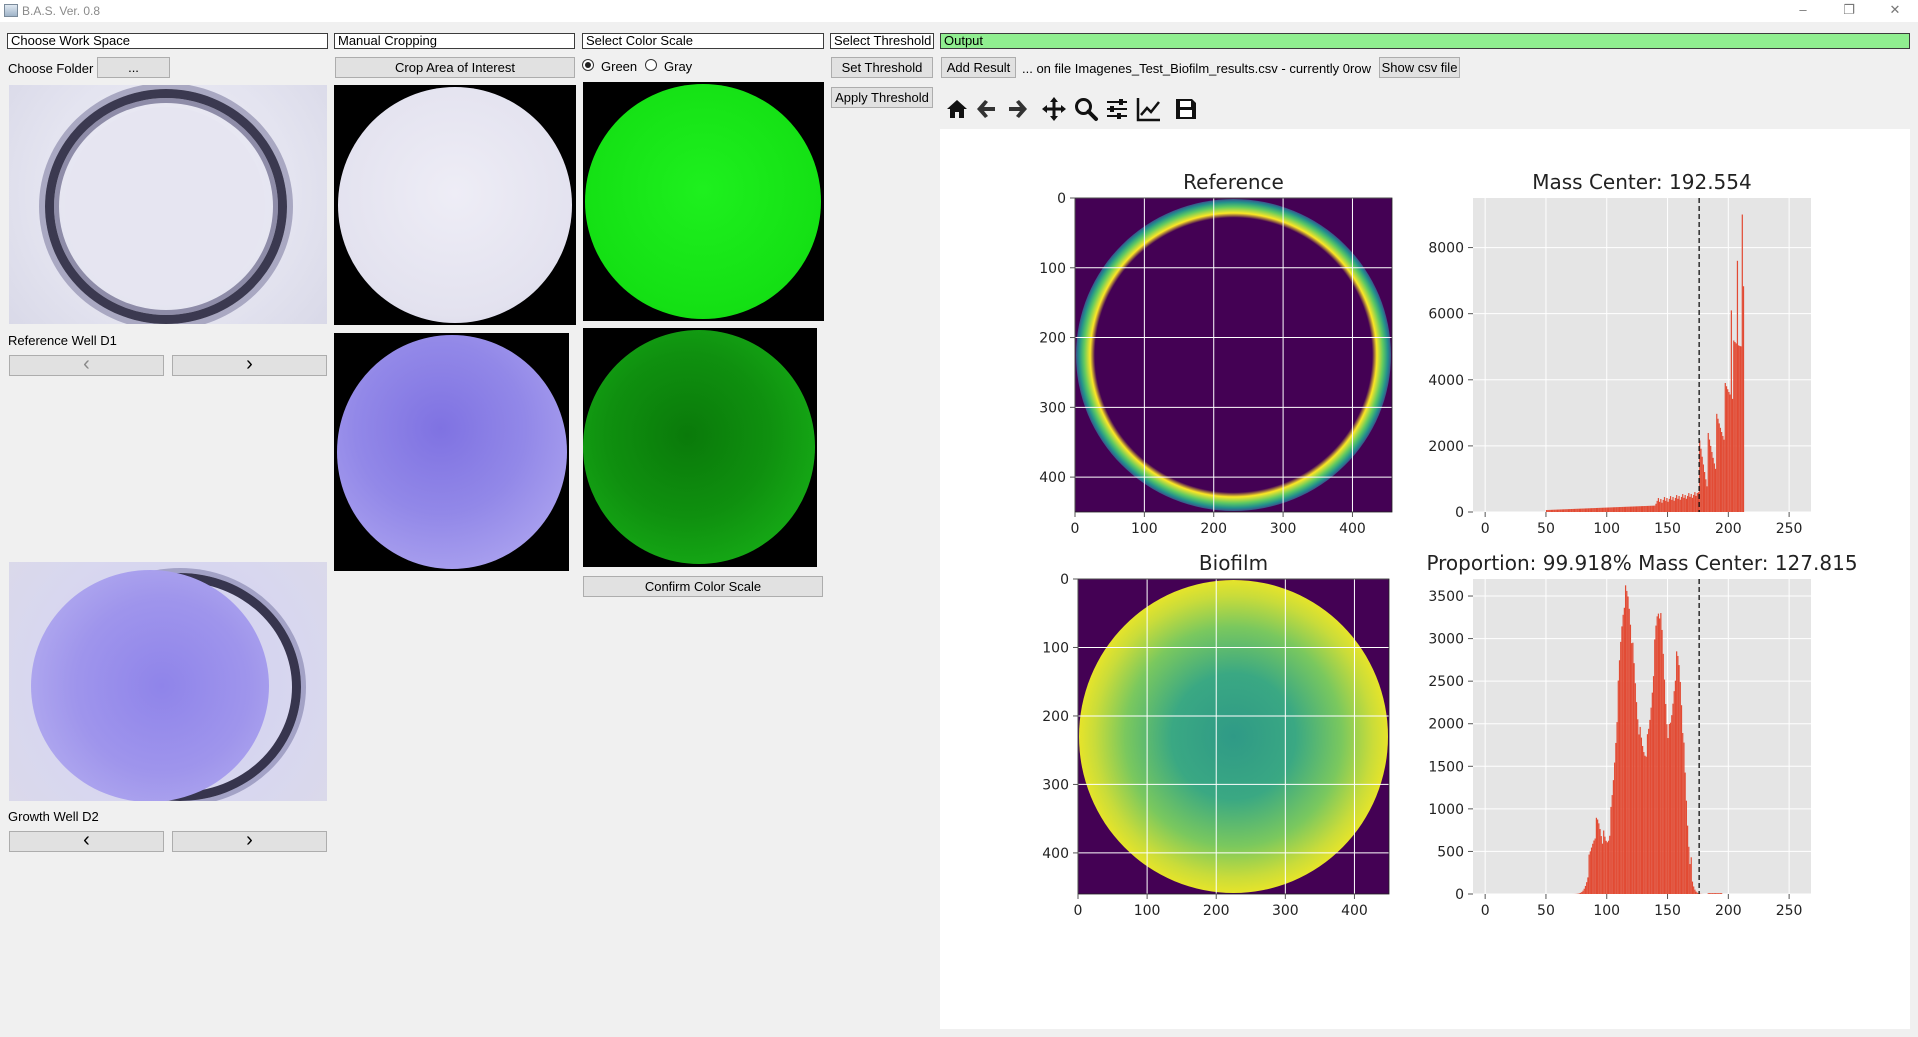 The height and width of the screenshot is (1037, 1918). What do you see at coordinates (1667, 529) in the screenshot?
I see `x-tick-label: 150` at bounding box center [1667, 529].